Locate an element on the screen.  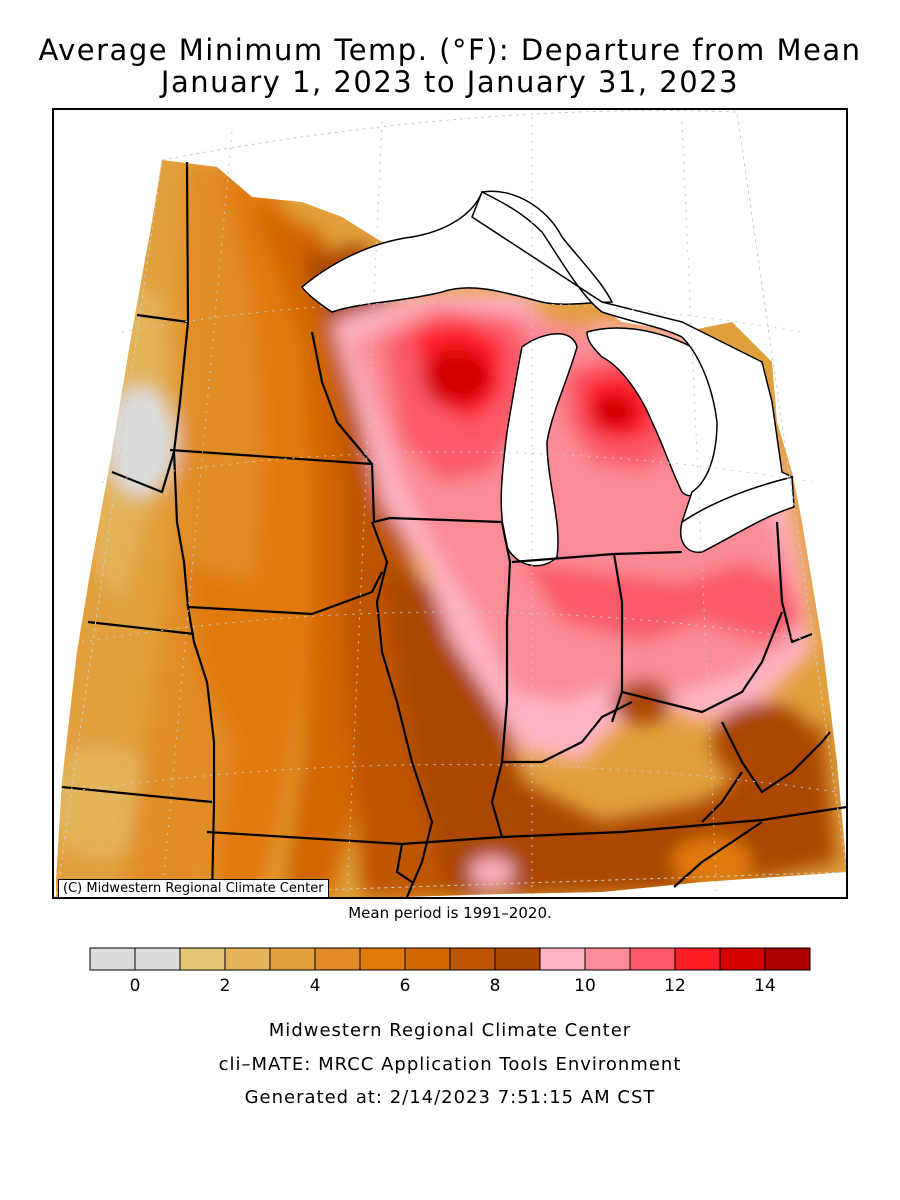
legend-tick-label: 6 is located at coordinates (405, 986).